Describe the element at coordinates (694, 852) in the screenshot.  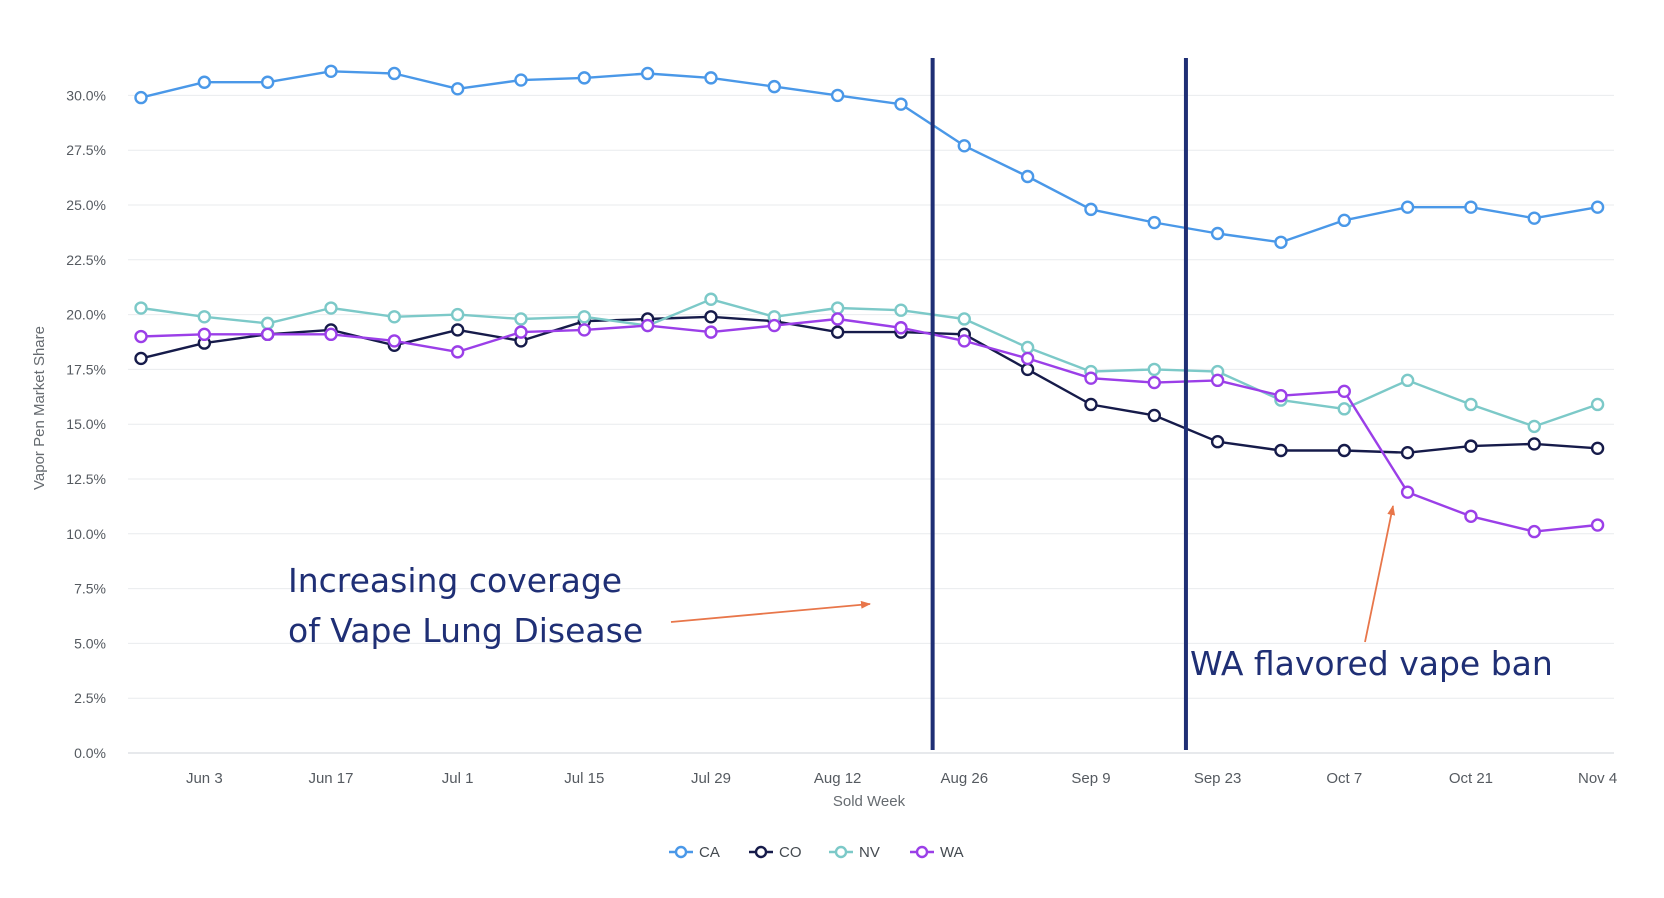
I see `legend-item-ca: CA` at that location.